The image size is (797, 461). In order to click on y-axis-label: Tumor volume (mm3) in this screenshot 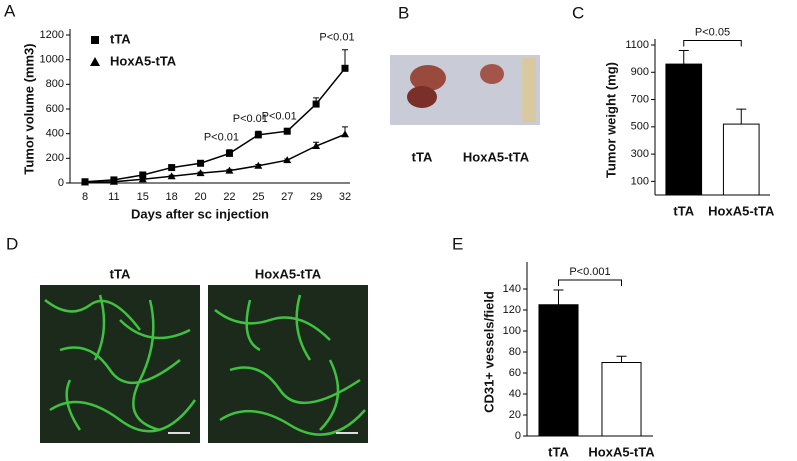, I will do `click(28, 108)`.